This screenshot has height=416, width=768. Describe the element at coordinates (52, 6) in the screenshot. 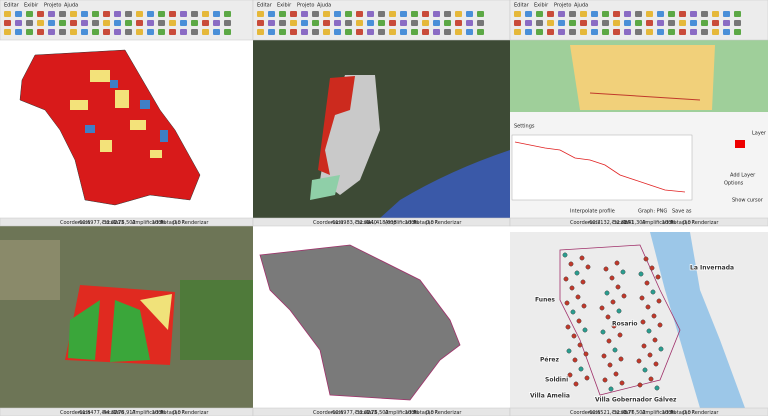

I see `menu-item: Projeto` at that location.